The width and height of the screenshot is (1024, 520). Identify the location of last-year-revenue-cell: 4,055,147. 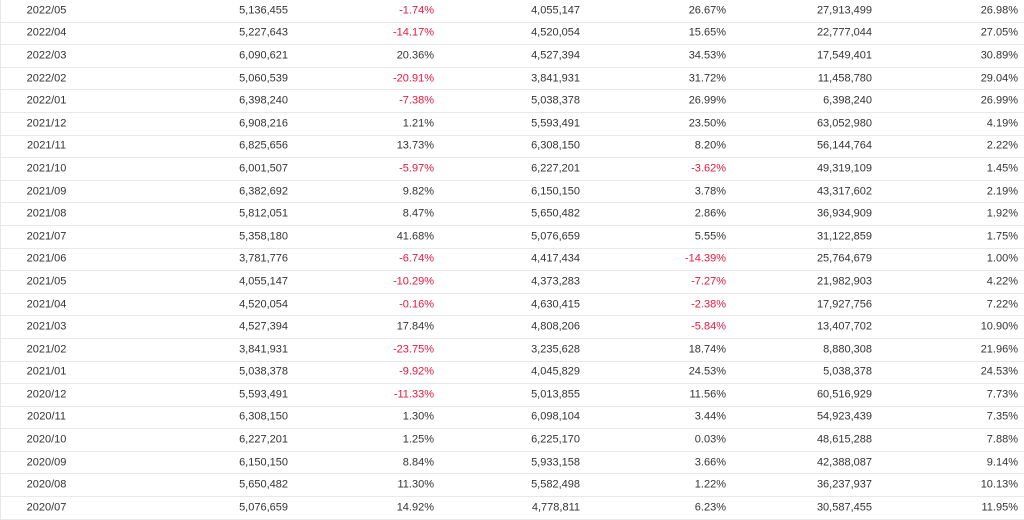
(555, 10).